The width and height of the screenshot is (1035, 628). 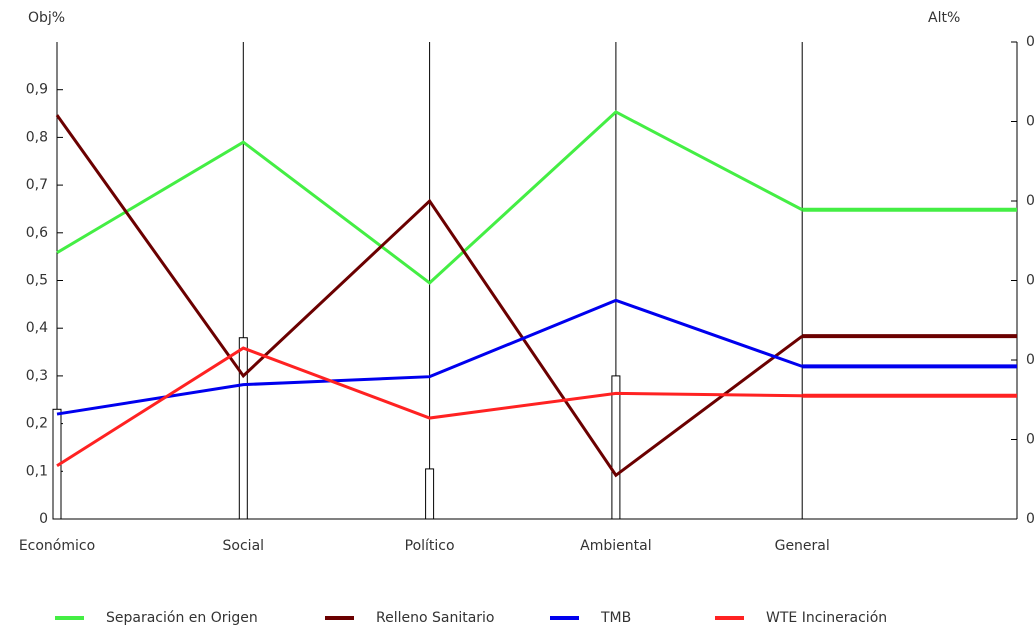 What do you see at coordinates (1030, 42) in the screenshot?
I see `y2-tick-label: 0,6` at bounding box center [1030, 42].